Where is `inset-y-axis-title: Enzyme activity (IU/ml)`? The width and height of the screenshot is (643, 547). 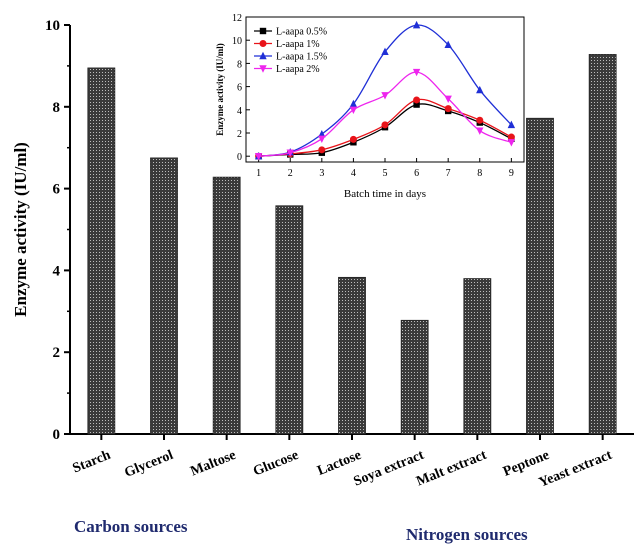
inset-y-axis-title: Enzyme activity (IU/ml) is located at coordinates (220, 89).